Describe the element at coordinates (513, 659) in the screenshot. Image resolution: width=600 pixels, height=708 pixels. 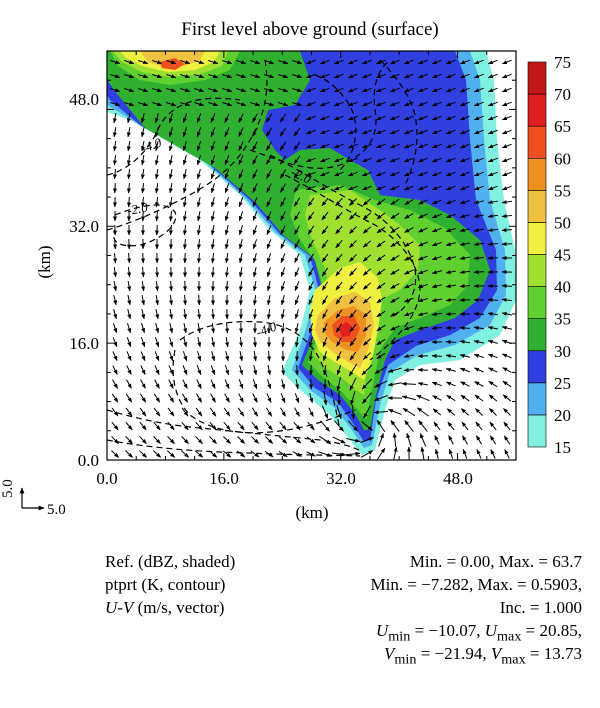
I see `v-max-sub: max` at that location.